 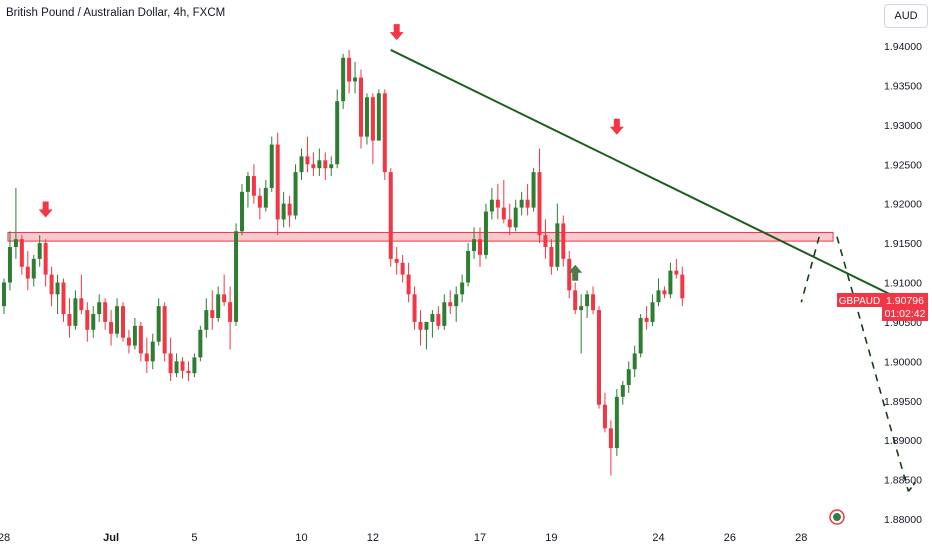 I want to click on price-label-symbol-bg, so click(x=859, y=300).